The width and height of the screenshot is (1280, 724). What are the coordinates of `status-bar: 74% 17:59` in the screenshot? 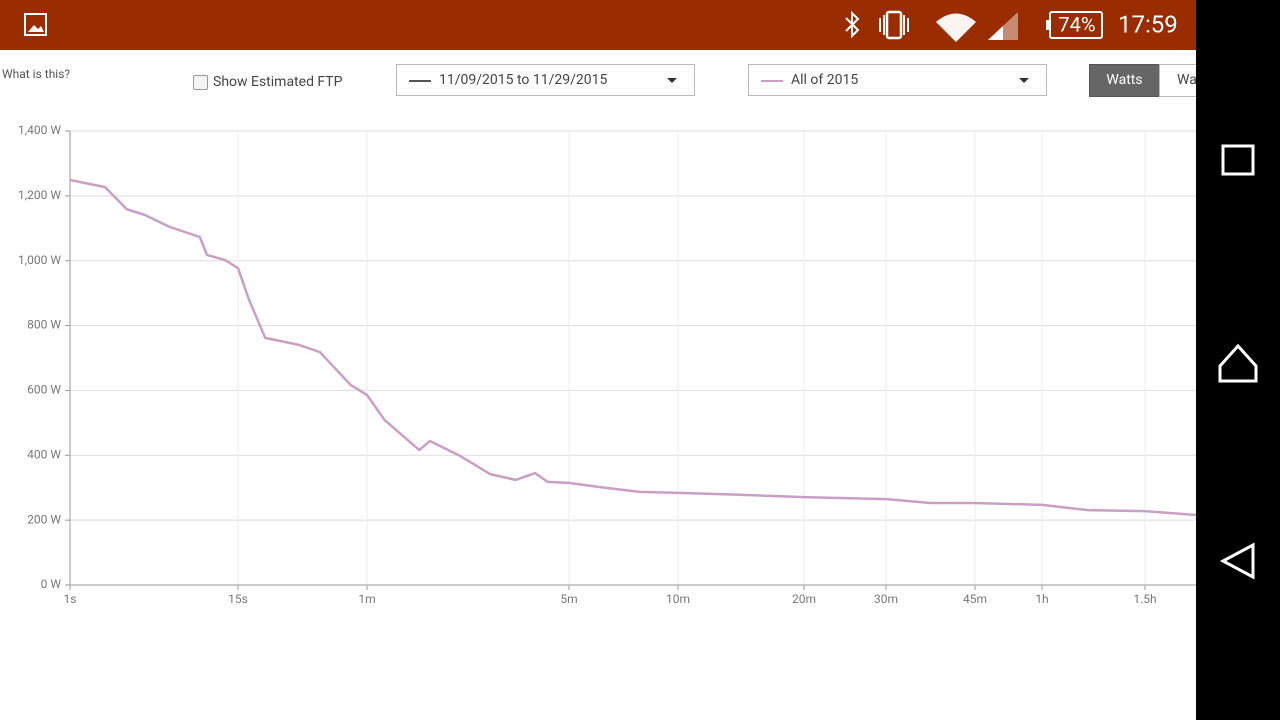 It's located at (598, 25).